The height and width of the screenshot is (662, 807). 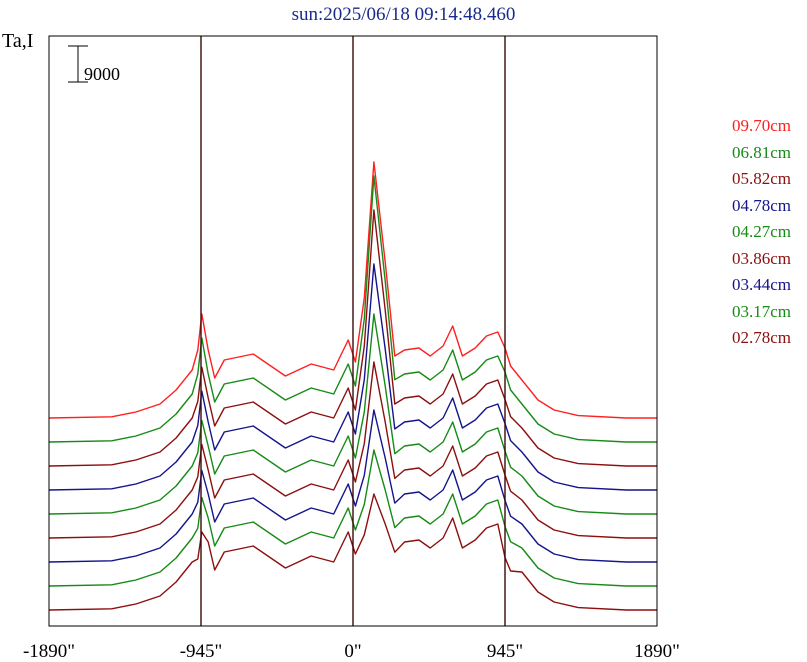 What do you see at coordinates (403, 14) in the screenshot?
I see `chart-title: sun:2025/06/18 09:14:48.460` at bounding box center [403, 14].